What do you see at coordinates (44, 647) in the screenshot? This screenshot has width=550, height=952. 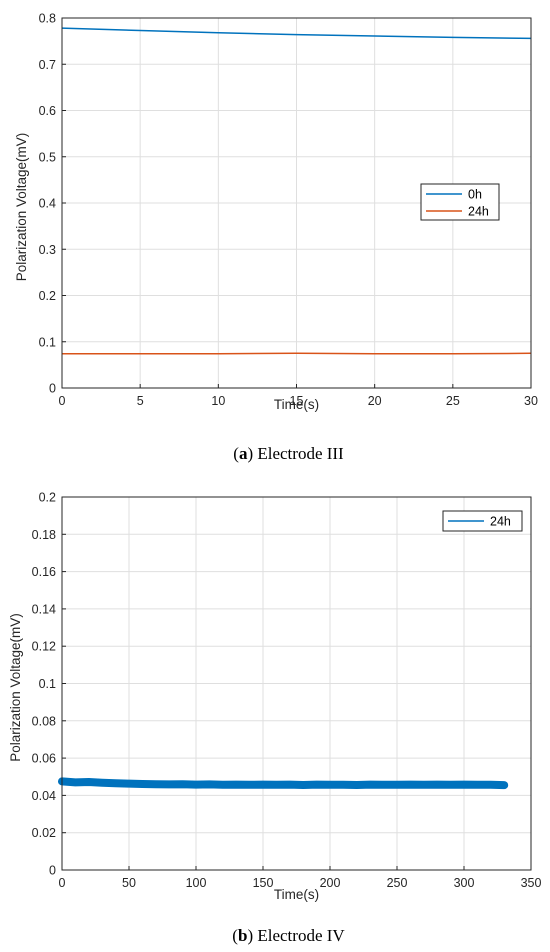 I see `y-tick-label: 0.12` at bounding box center [44, 647].